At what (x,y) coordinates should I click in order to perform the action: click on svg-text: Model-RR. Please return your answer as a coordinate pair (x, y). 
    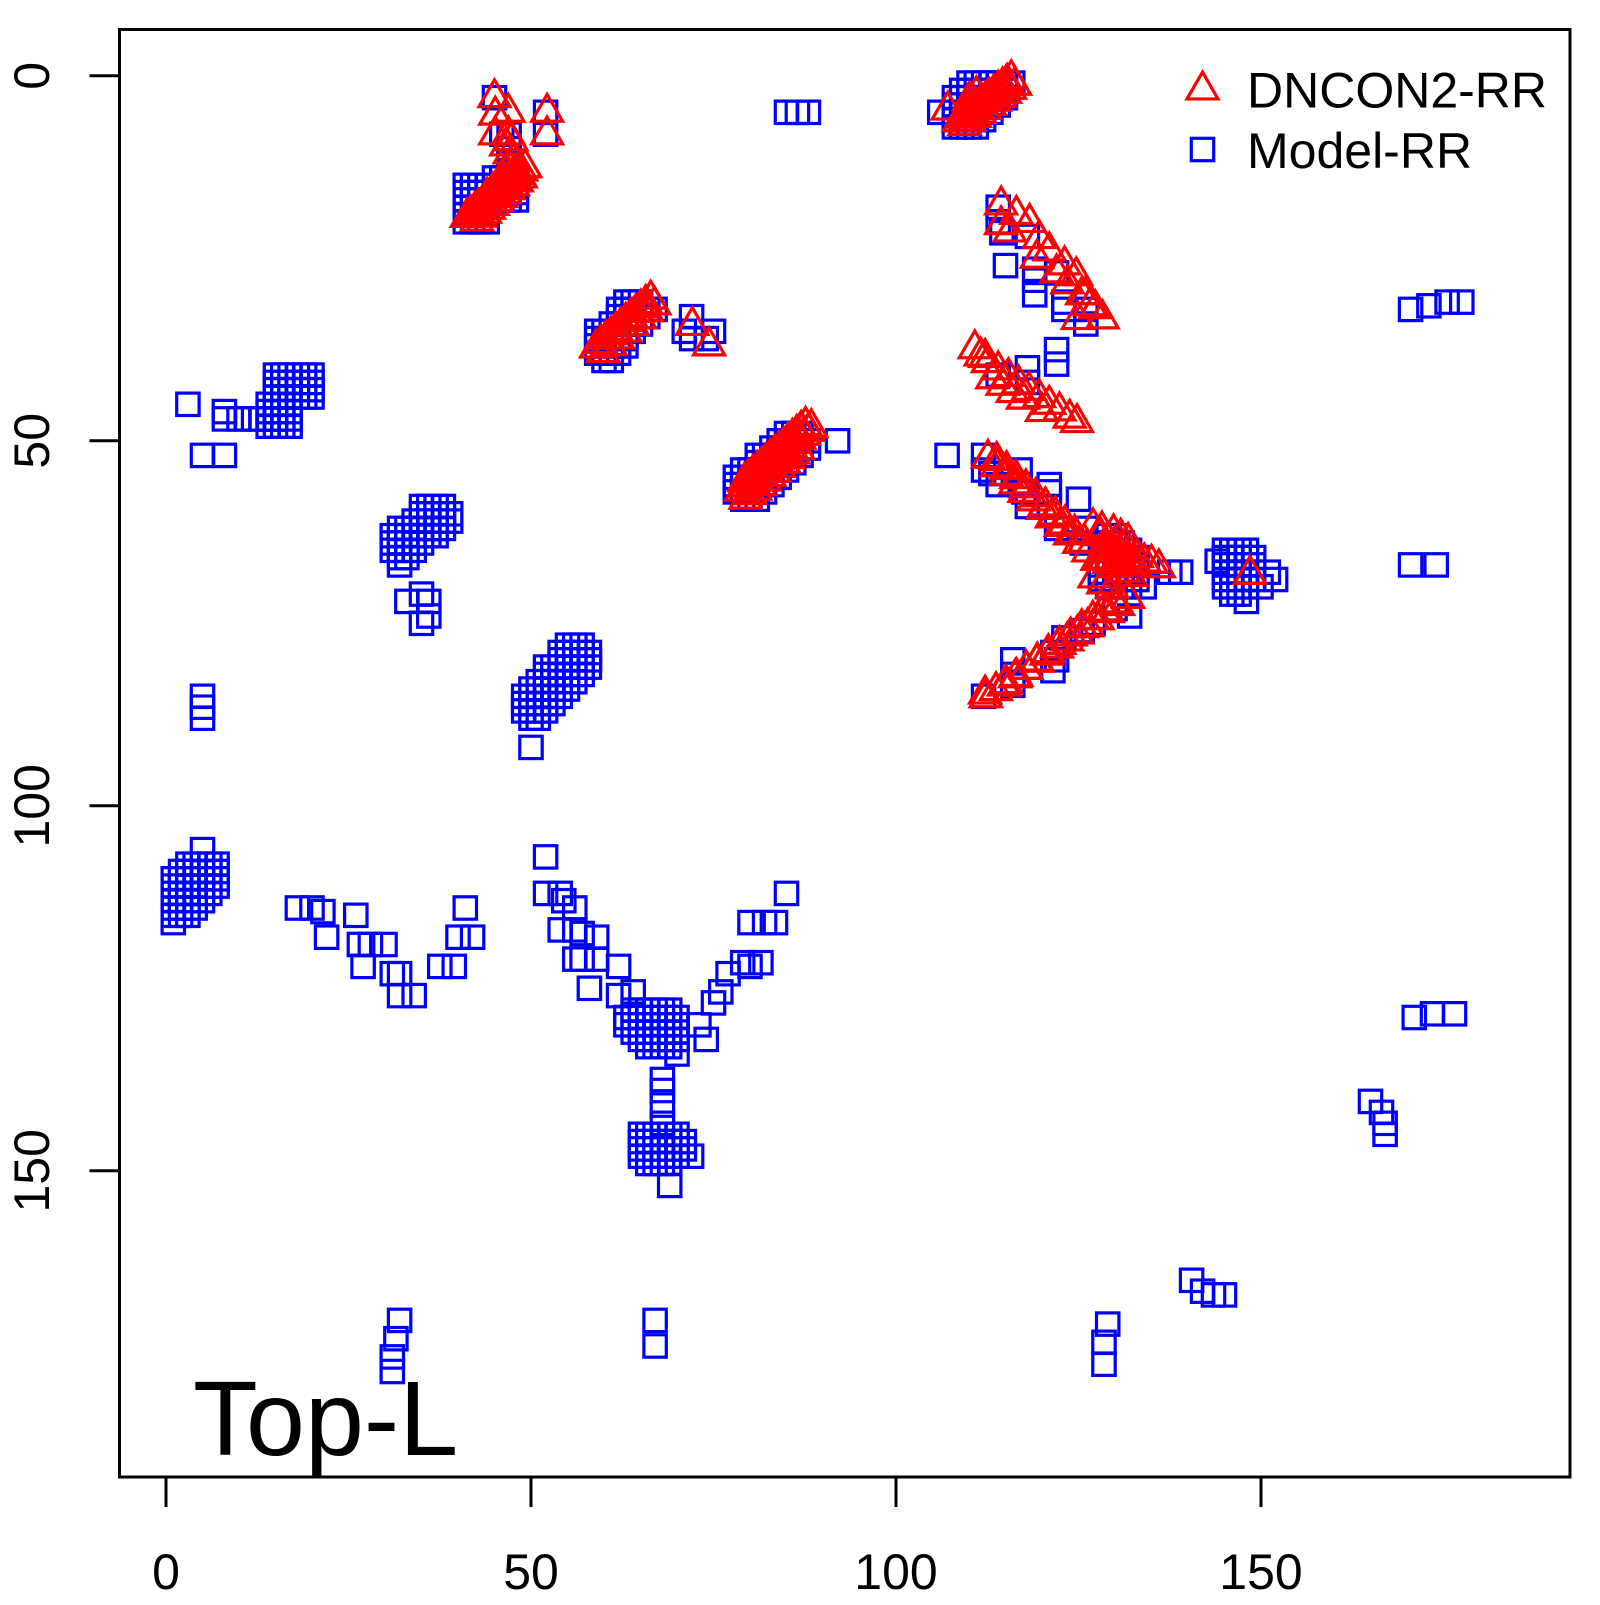
    Looking at the image, I should click on (1359, 151).